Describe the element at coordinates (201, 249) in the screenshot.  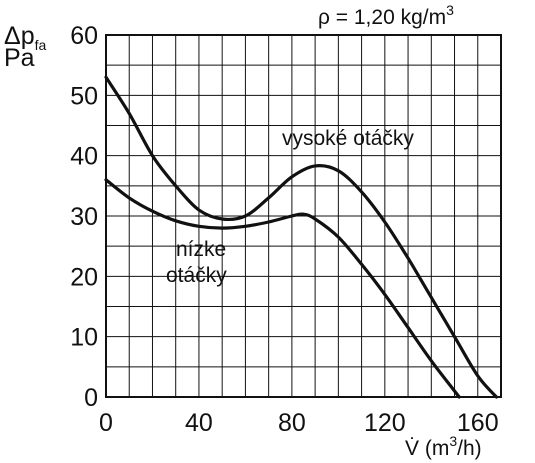
I see `label-low-speed-line1: nízke` at that location.